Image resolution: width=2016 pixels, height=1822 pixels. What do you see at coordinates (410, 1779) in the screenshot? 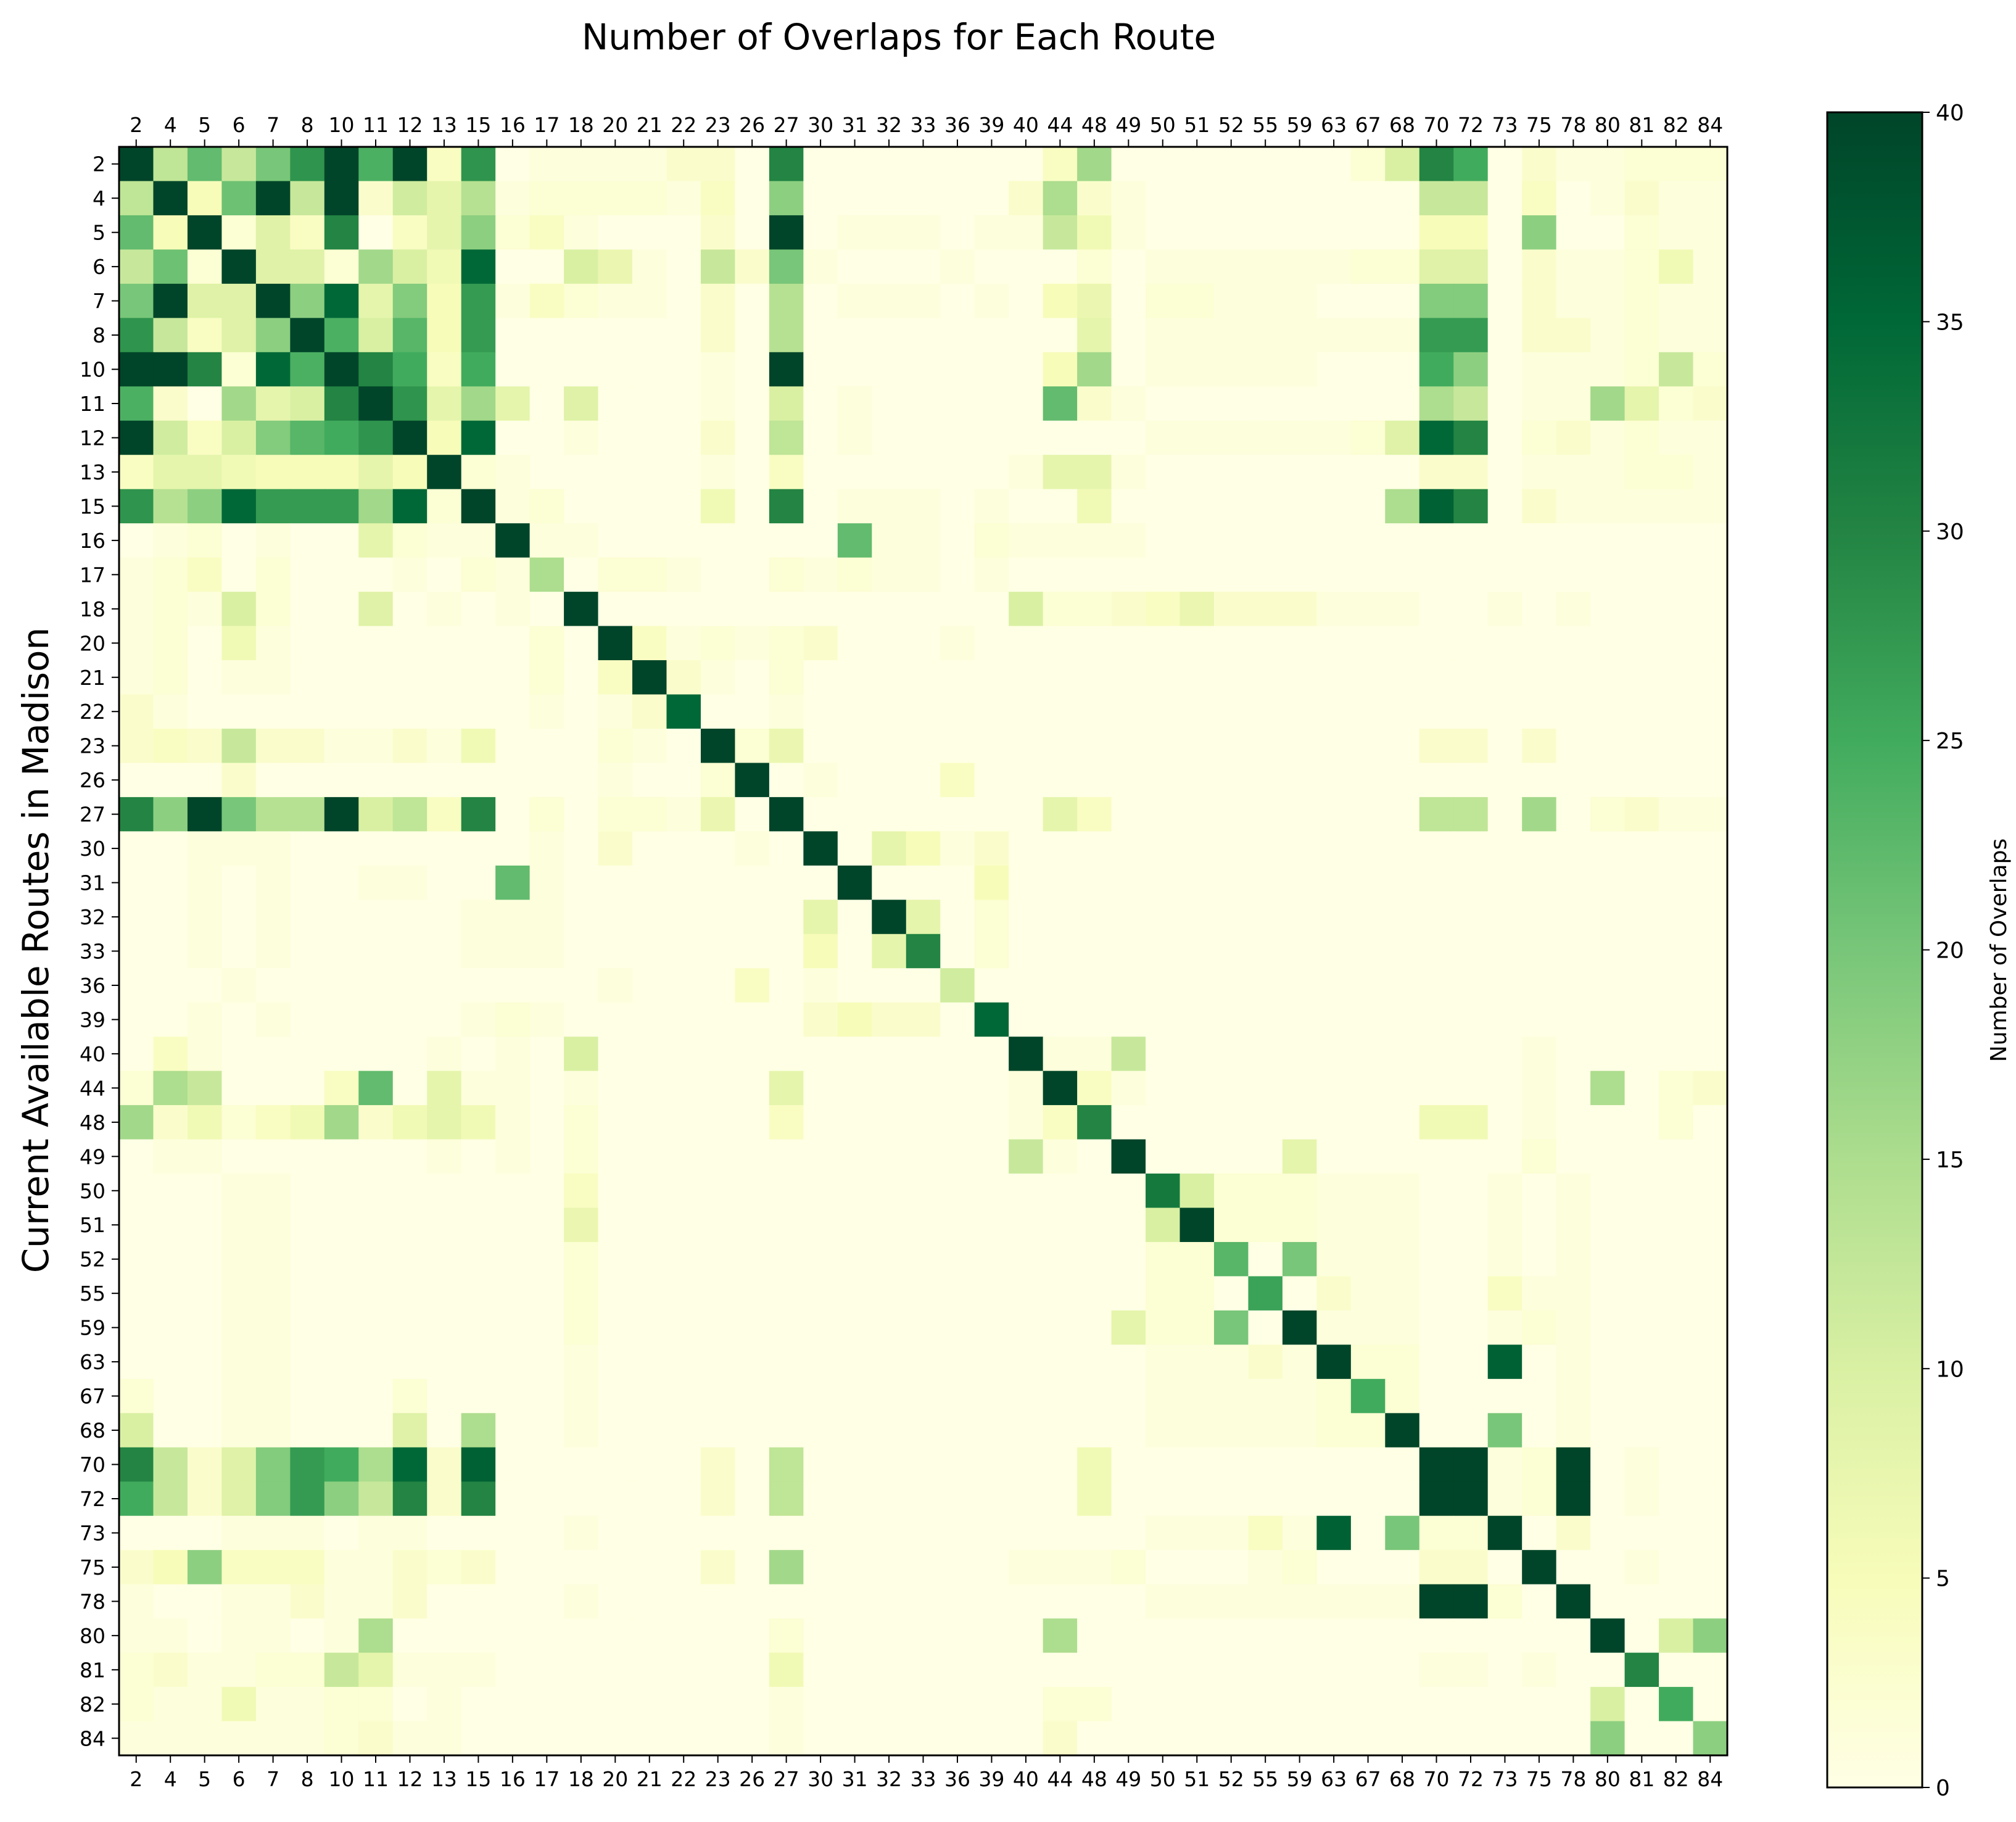
I see `x-tick-label-bottom: 12` at bounding box center [410, 1779].